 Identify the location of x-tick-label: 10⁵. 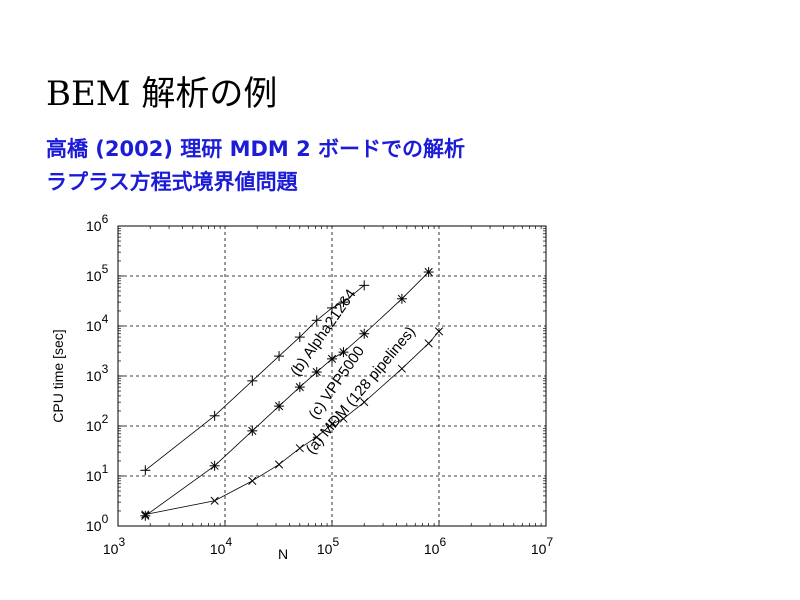
(328, 546).